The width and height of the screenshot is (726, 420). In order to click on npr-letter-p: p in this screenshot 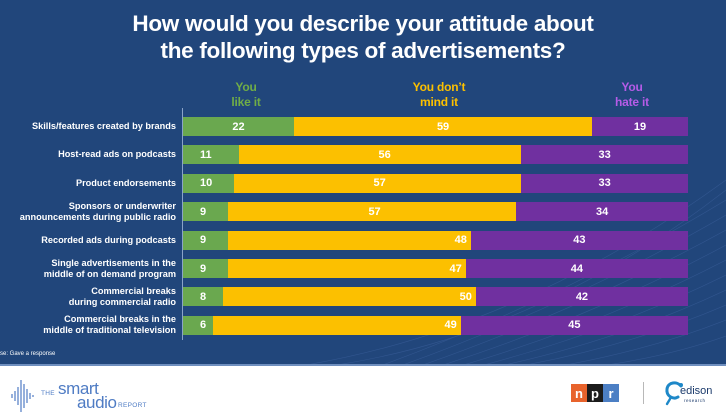, I will do `click(595, 393)`.